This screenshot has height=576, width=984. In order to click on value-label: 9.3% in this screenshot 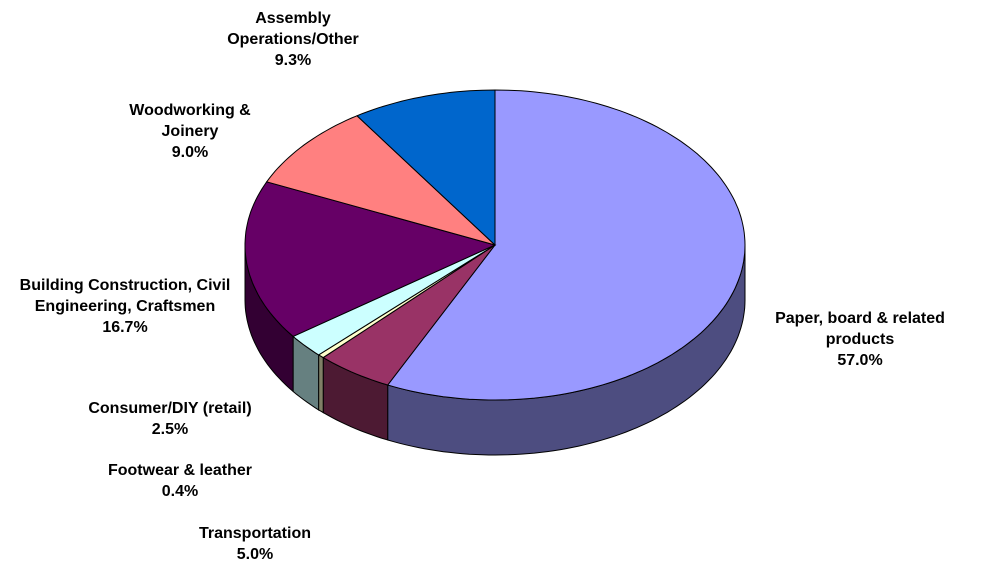, I will do `click(293, 60)`.